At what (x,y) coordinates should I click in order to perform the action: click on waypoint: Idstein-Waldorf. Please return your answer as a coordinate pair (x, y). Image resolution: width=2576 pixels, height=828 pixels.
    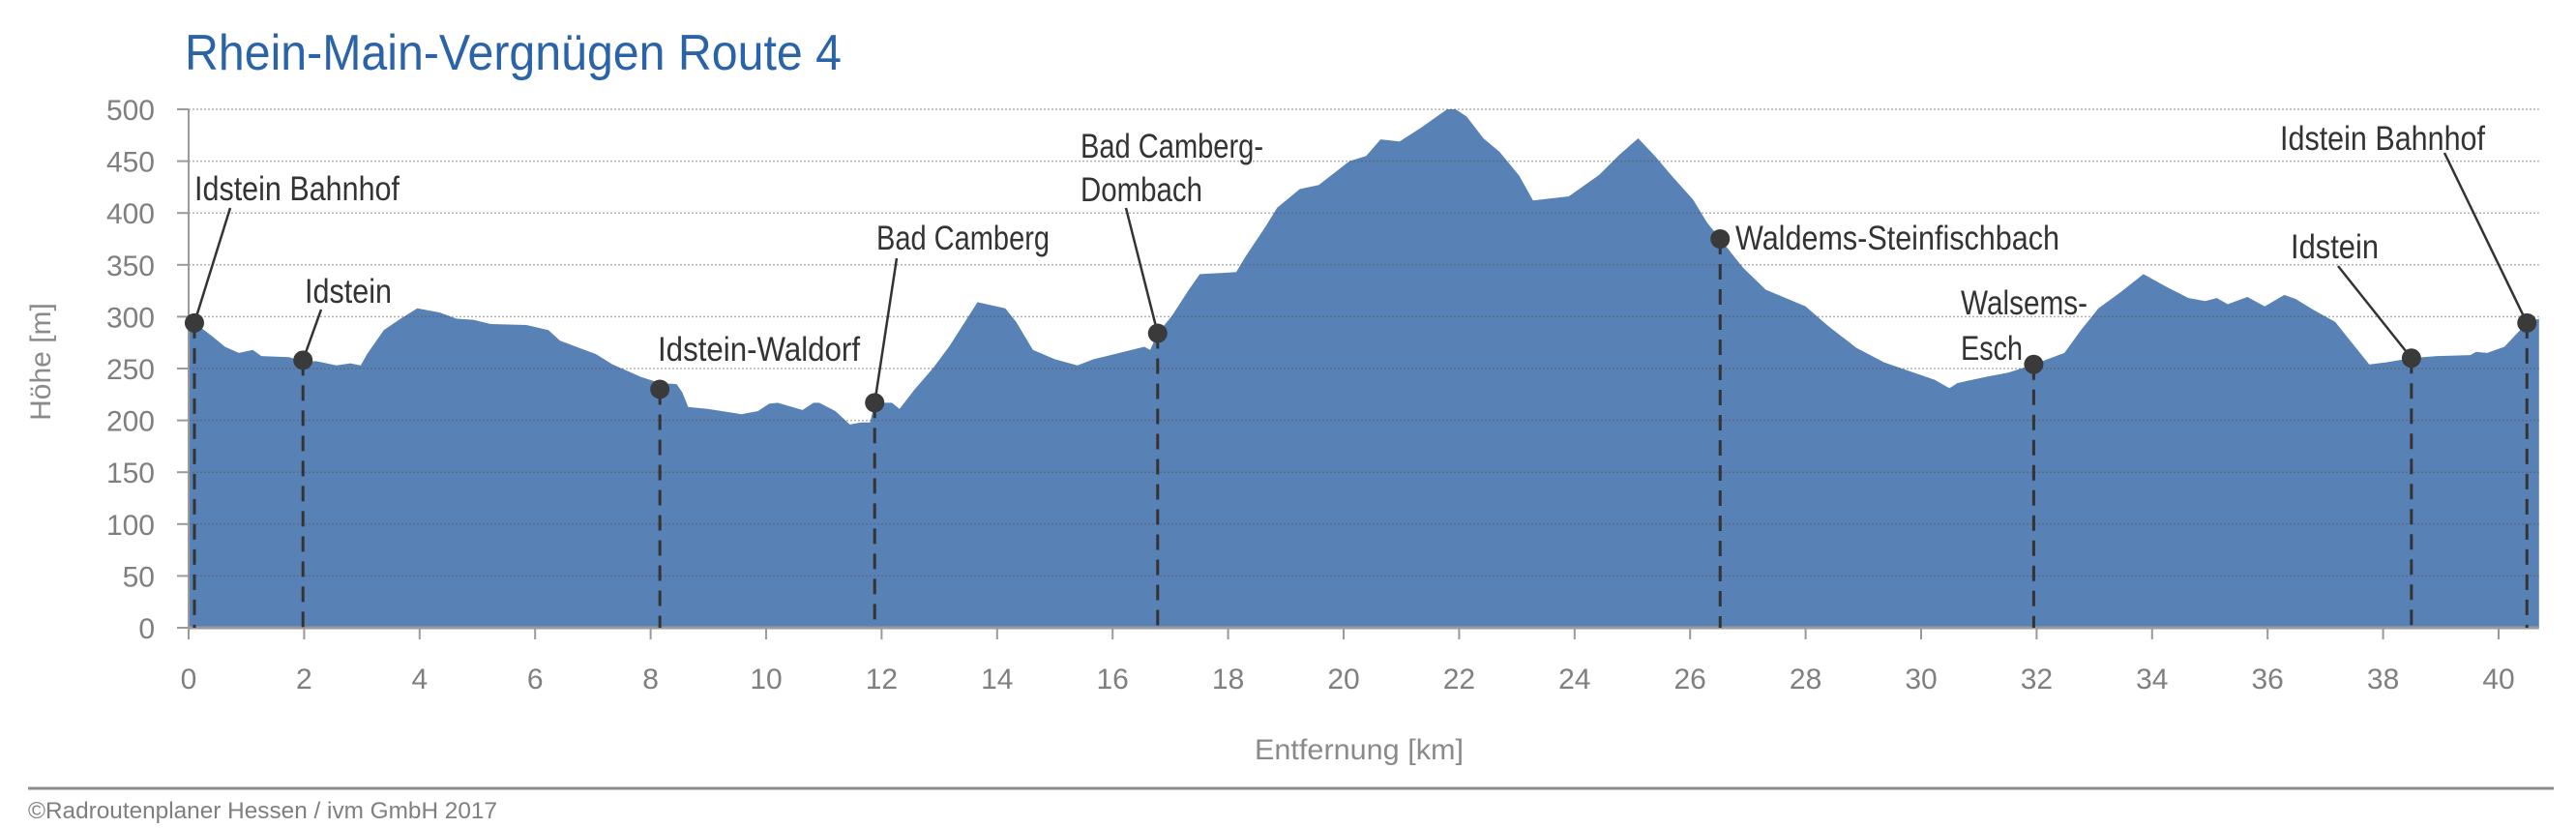
    Looking at the image, I should click on (755, 479).